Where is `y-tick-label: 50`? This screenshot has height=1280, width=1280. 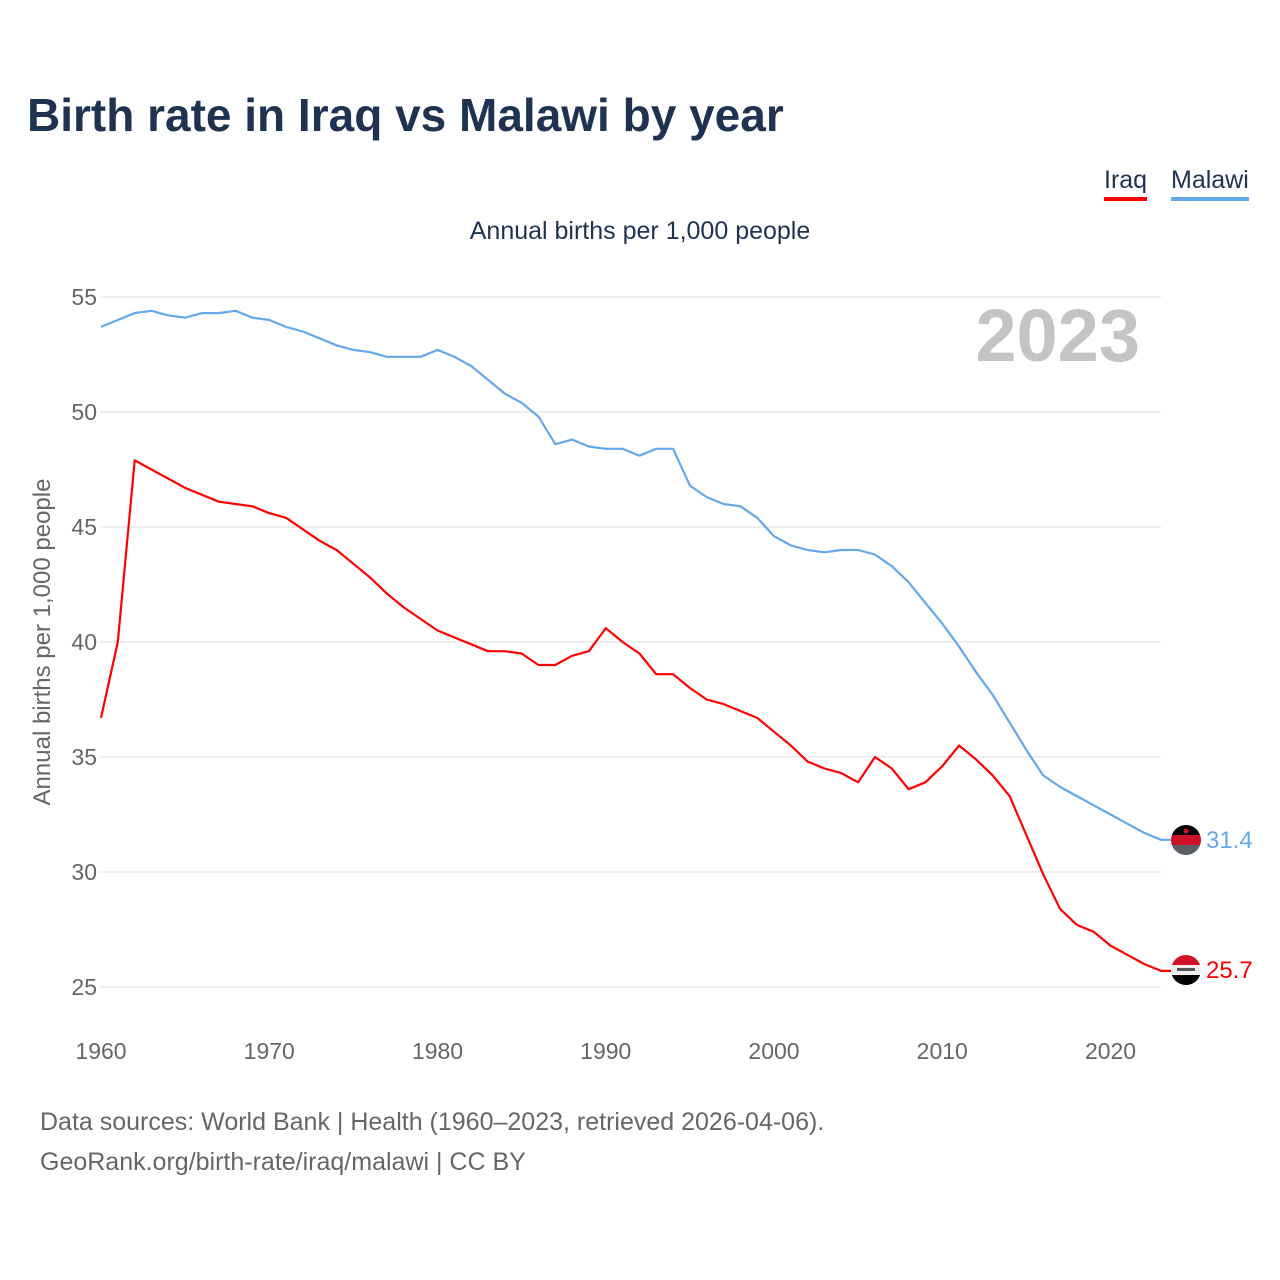
y-tick-label: 50 is located at coordinates (84, 412).